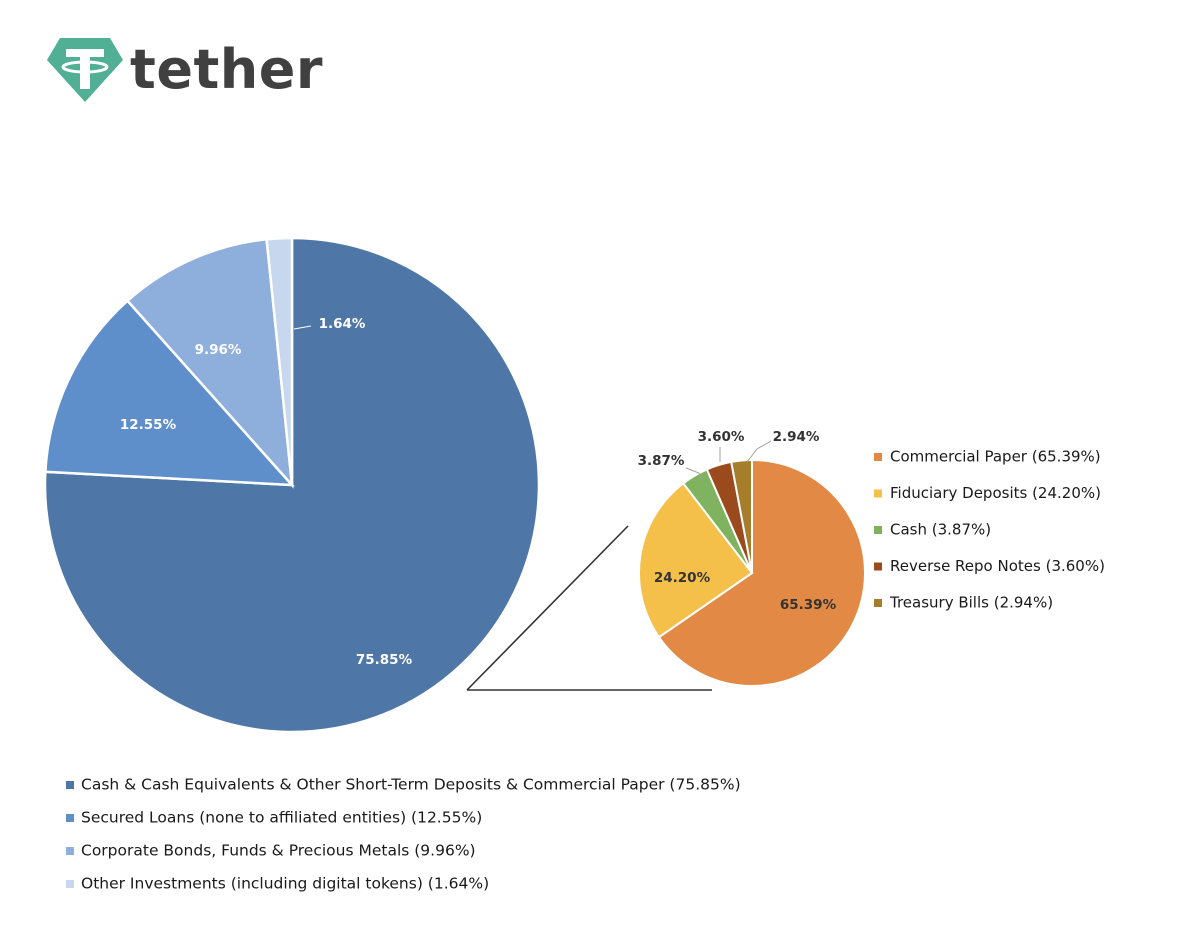  Describe the element at coordinates (384, 660) in the screenshot. I see `main-pie-data-label: 75.85%` at that location.